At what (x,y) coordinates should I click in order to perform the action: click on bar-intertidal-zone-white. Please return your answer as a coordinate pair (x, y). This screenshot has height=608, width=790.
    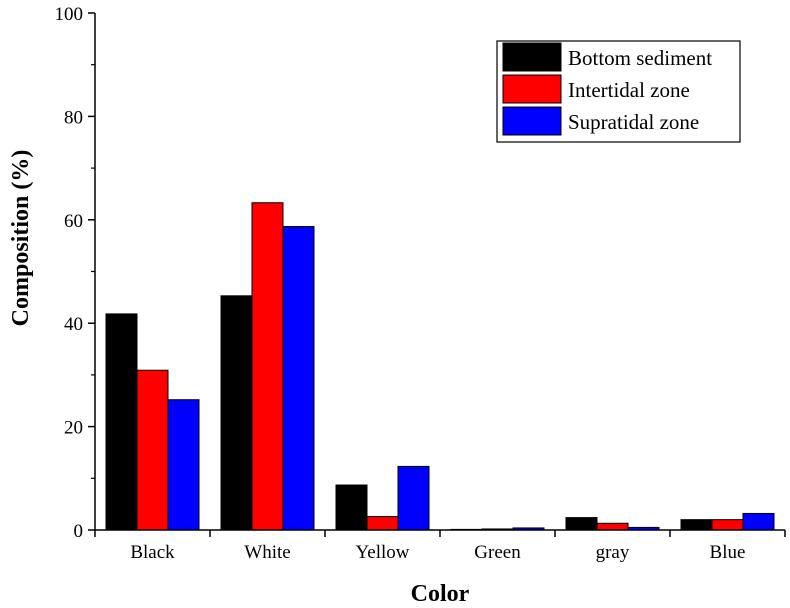
    Looking at the image, I should click on (267, 366).